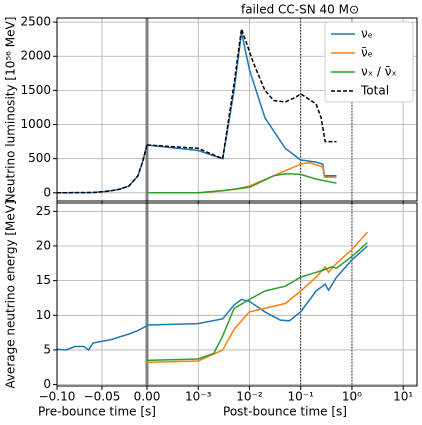 The width and height of the screenshot is (422, 425). I want to click on x-tick-label: 10⁻², so click(249, 397).